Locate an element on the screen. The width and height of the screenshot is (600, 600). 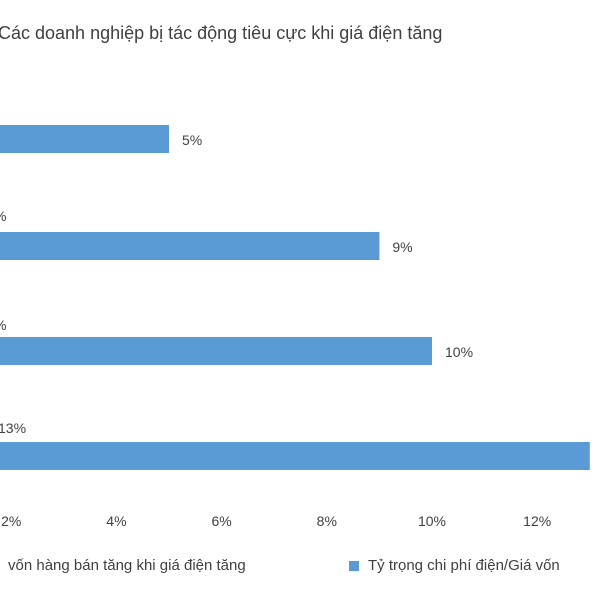
data-label-series-2-0: 5% is located at coordinates (192, 140).